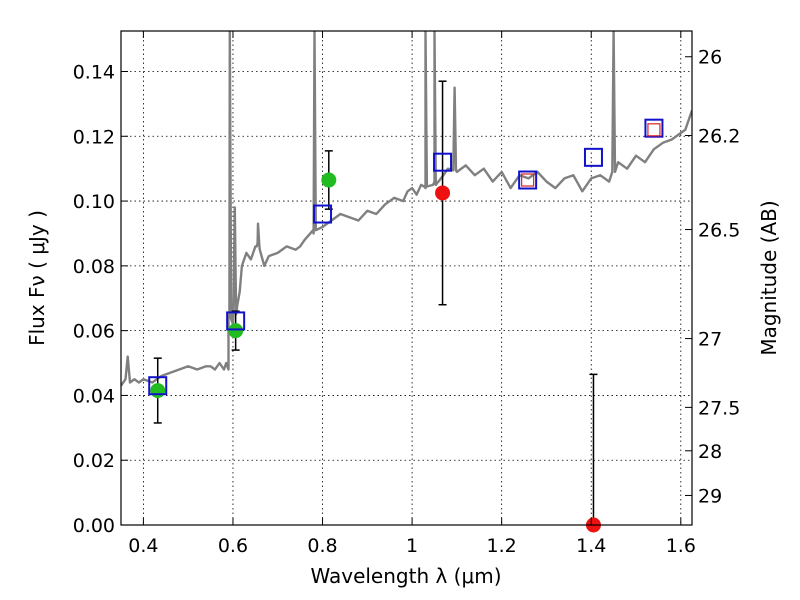 Image resolution: width=800 pixels, height=600 pixels. I want to click on y-tick-label: 0.00, so click(94, 526).